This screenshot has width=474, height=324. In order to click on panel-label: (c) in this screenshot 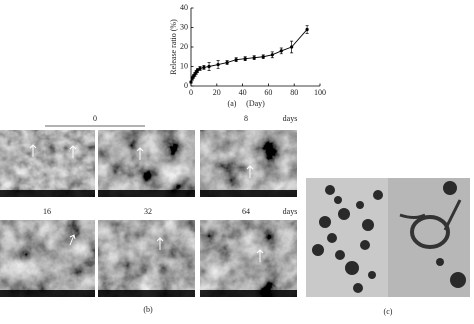, I will do `click(388, 311)`.